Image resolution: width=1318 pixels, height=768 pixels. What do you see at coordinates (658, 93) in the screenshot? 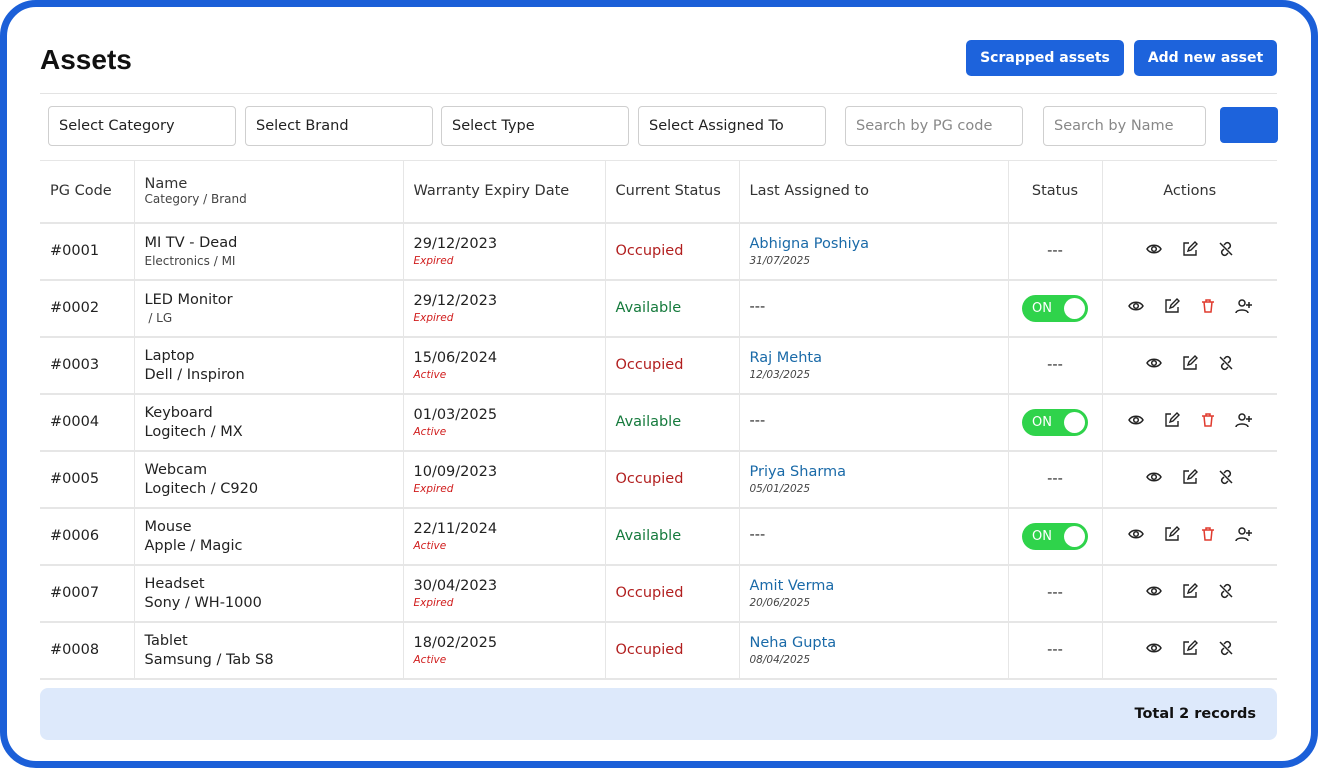
I see `divider` at bounding box center [658, 93].